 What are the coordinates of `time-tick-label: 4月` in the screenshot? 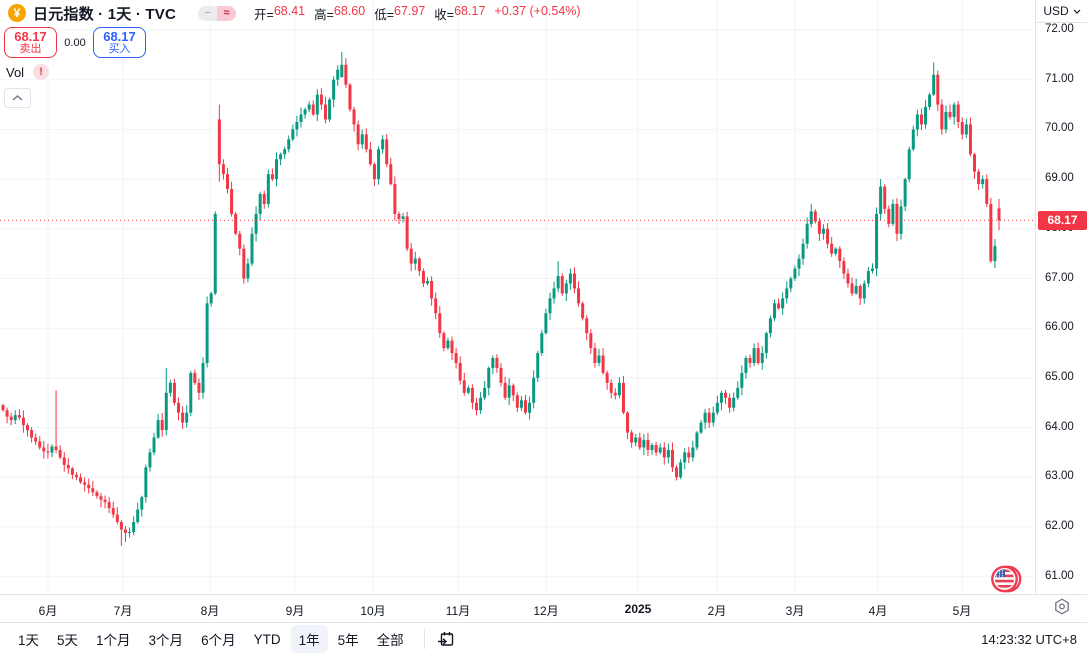 It's located at (878, 611).